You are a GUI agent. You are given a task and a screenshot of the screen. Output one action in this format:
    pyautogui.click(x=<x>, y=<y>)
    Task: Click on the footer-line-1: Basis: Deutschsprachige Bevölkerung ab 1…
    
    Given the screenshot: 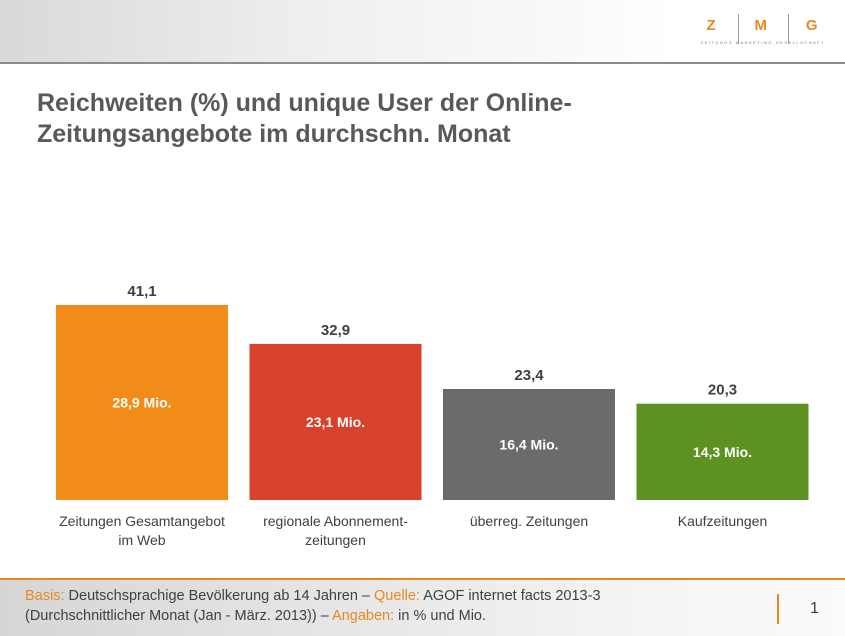 What is the action you would take?
    pyautogui.click(x=390, y=596)
    